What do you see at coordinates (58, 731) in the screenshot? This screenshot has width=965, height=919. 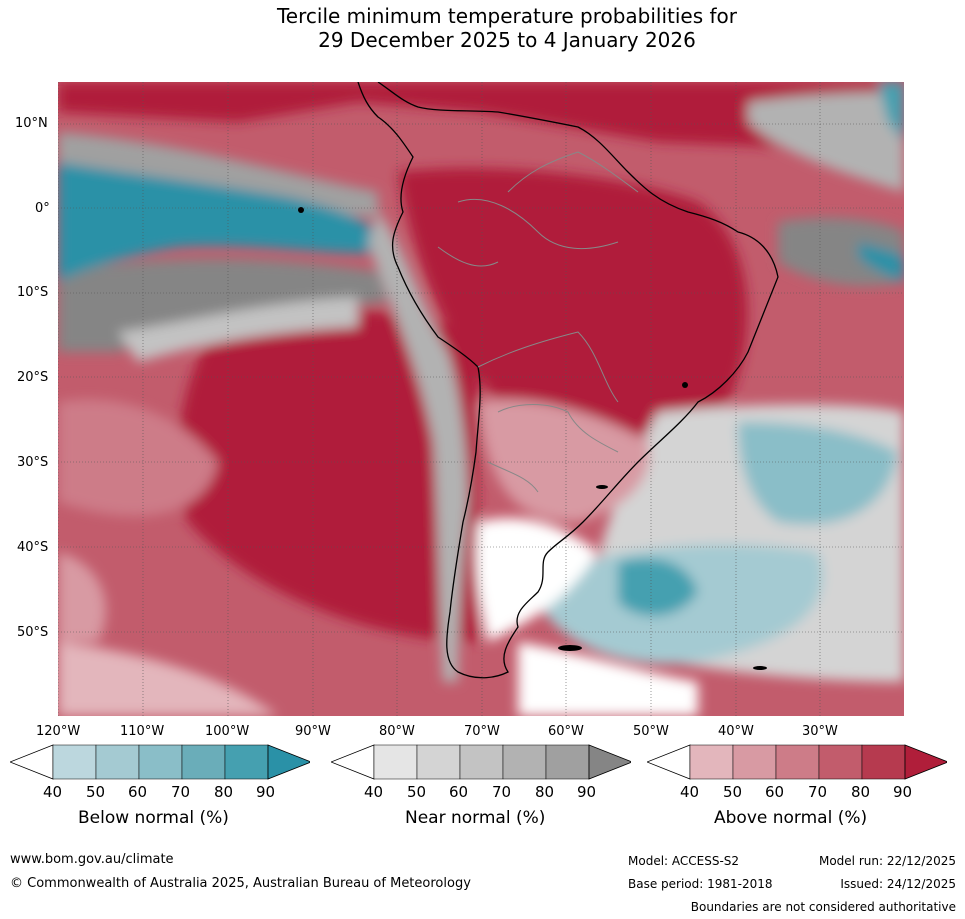 I see `lon-label-120w: 120°W` at bounding box center [58, 731].